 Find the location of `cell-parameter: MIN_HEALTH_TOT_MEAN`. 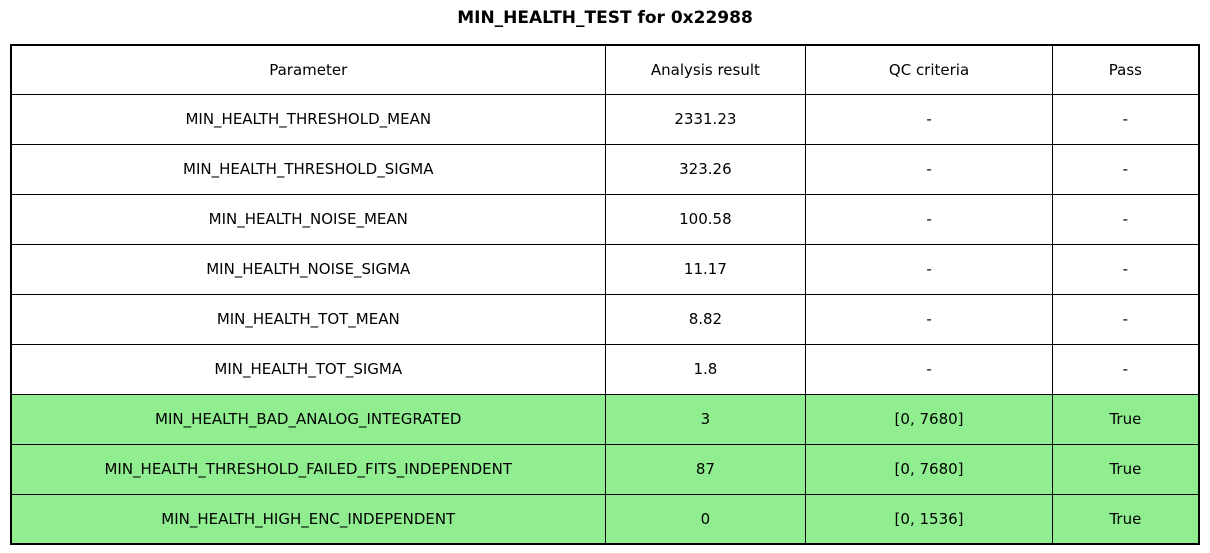

cell-parameter: MIN_HEALTH_TOT_MEAN is located at coordinates (308, 319).